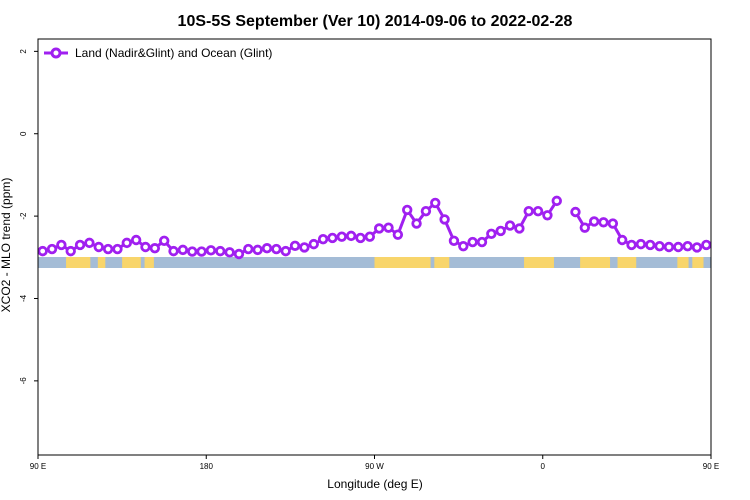 This screenshot has width=750, height=500. What do you see at coordinates (56, 53) in the screenshot?
I see `legend-marker` at bounding box center [56, 53].